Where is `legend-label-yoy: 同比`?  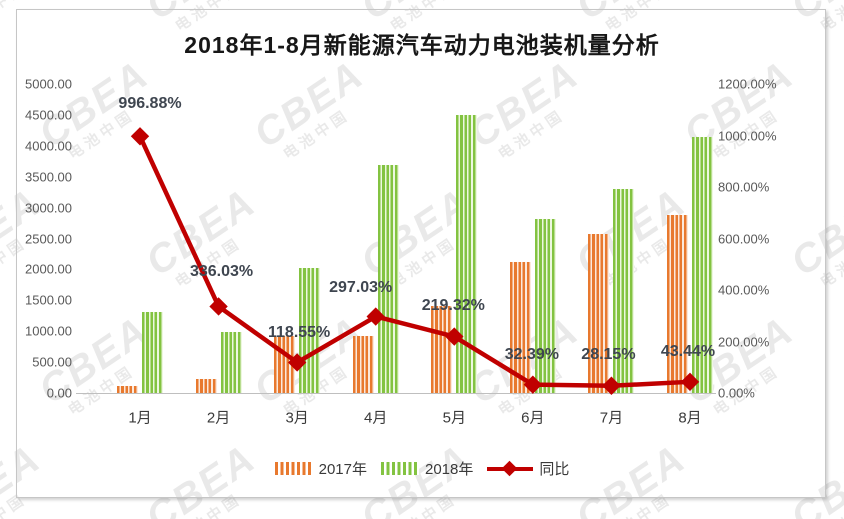
legend-label-yoy: 同比 is located at coordinates (554, 469).